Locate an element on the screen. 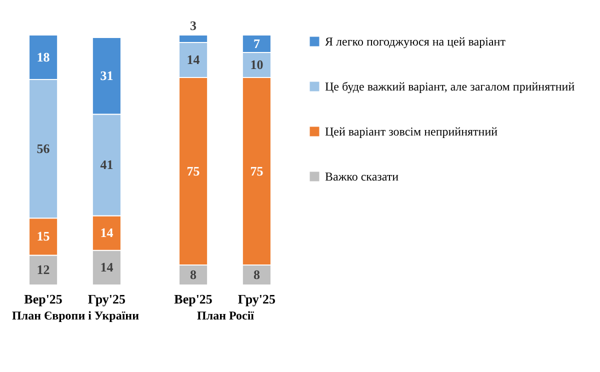 The height and width of the screenshot is (372, 600). x-axis-title: План Росії is located at coordinates (225, 315).